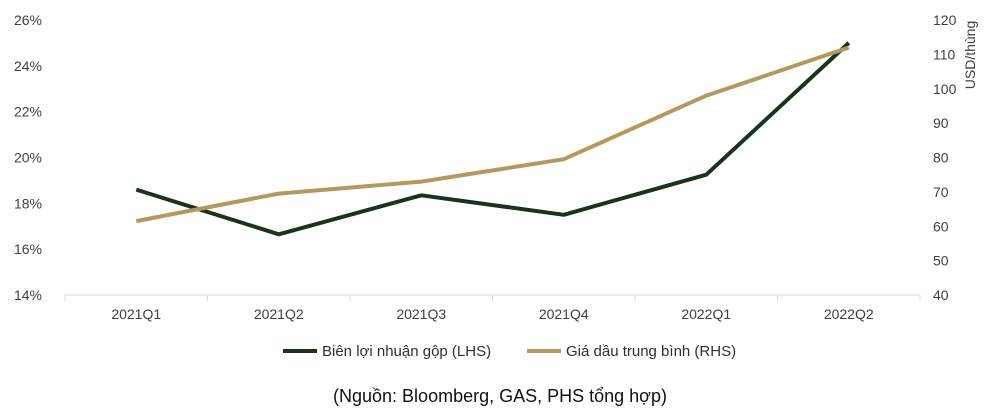  I want to click on x-axis: 2021Q1 2021Q2 2021Q3 2021Q4 2022Q1 2022Q2, so click(492, 308).